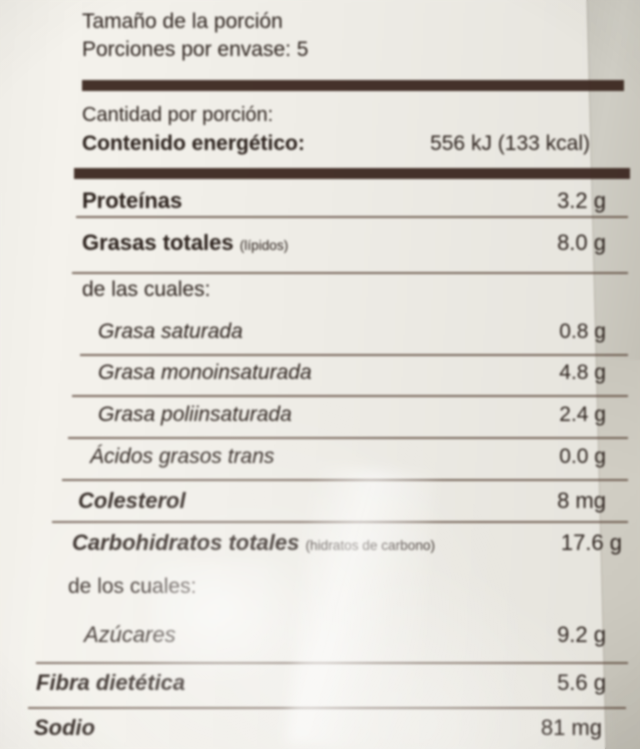 This screenshot has height=749, width=640. Describe the element at coordinates (130, 634) in the screenshot. I see `row-label-azucares: Azúcares` at that location.